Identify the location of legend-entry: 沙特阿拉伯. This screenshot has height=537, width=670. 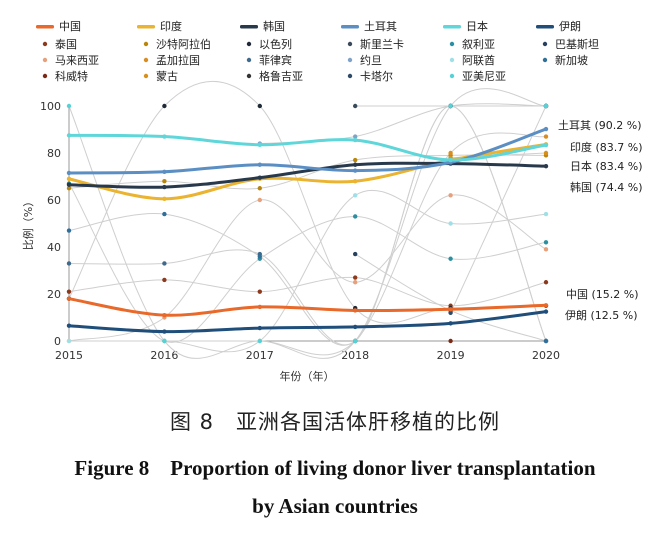
(183, 44).